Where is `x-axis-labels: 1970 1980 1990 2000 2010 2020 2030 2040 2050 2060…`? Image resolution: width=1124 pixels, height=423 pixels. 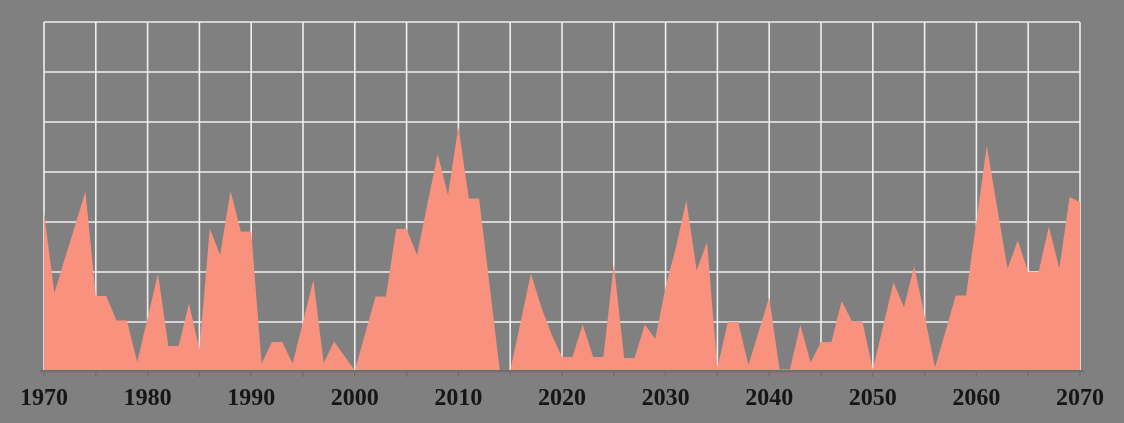 x-axis-labels: 1970 1980 1990 2000 2010 2020 2030 2040 2050 2060… is located at coordinates (562, 398).